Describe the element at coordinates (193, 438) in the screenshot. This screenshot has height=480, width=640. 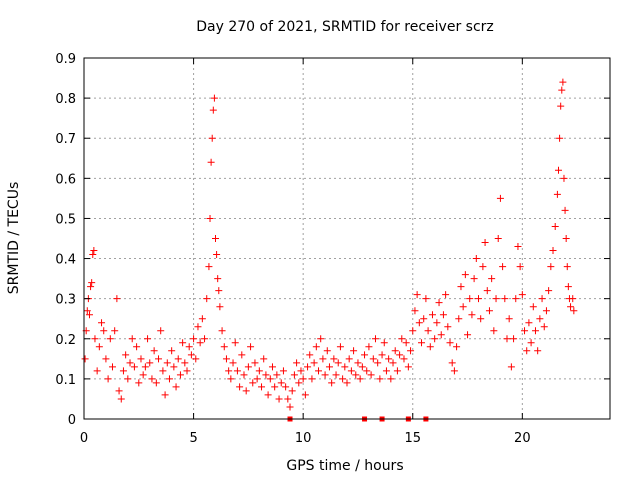
I see `x-tick-label: 5` at that location.